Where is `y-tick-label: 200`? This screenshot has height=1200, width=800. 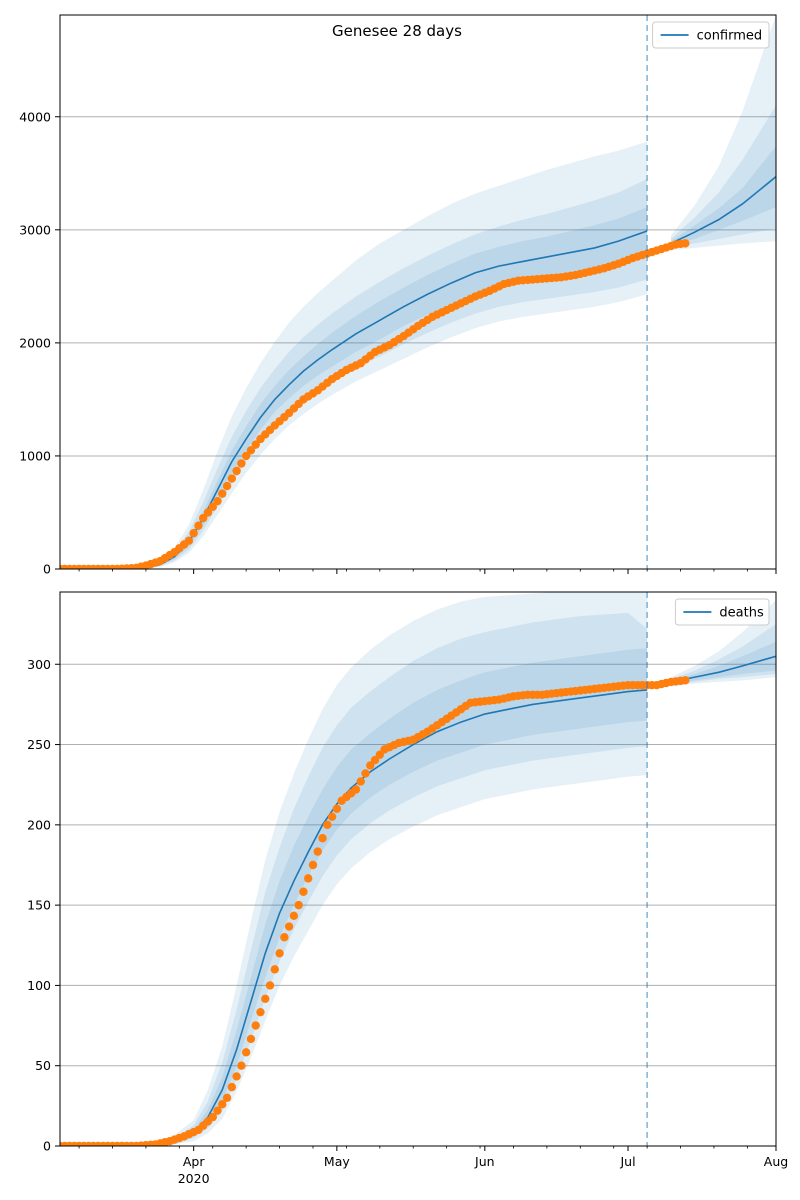 y-tick-label: 200 is located at coordinates (39, 824).